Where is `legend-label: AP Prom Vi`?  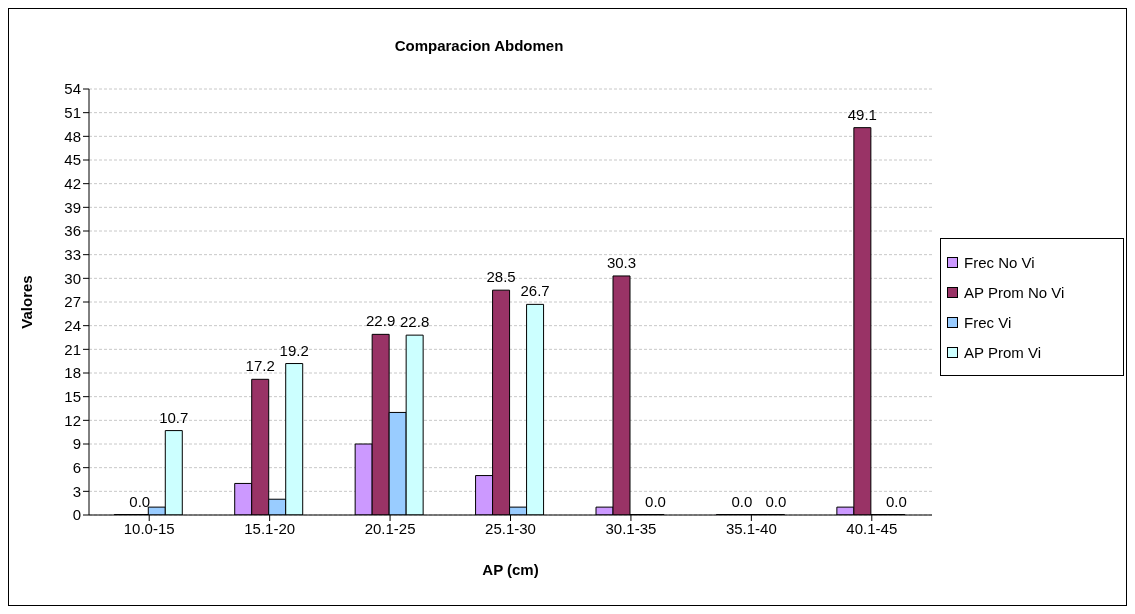
legend-label: AP Prom Vi is located at coordinates (1002, 352).